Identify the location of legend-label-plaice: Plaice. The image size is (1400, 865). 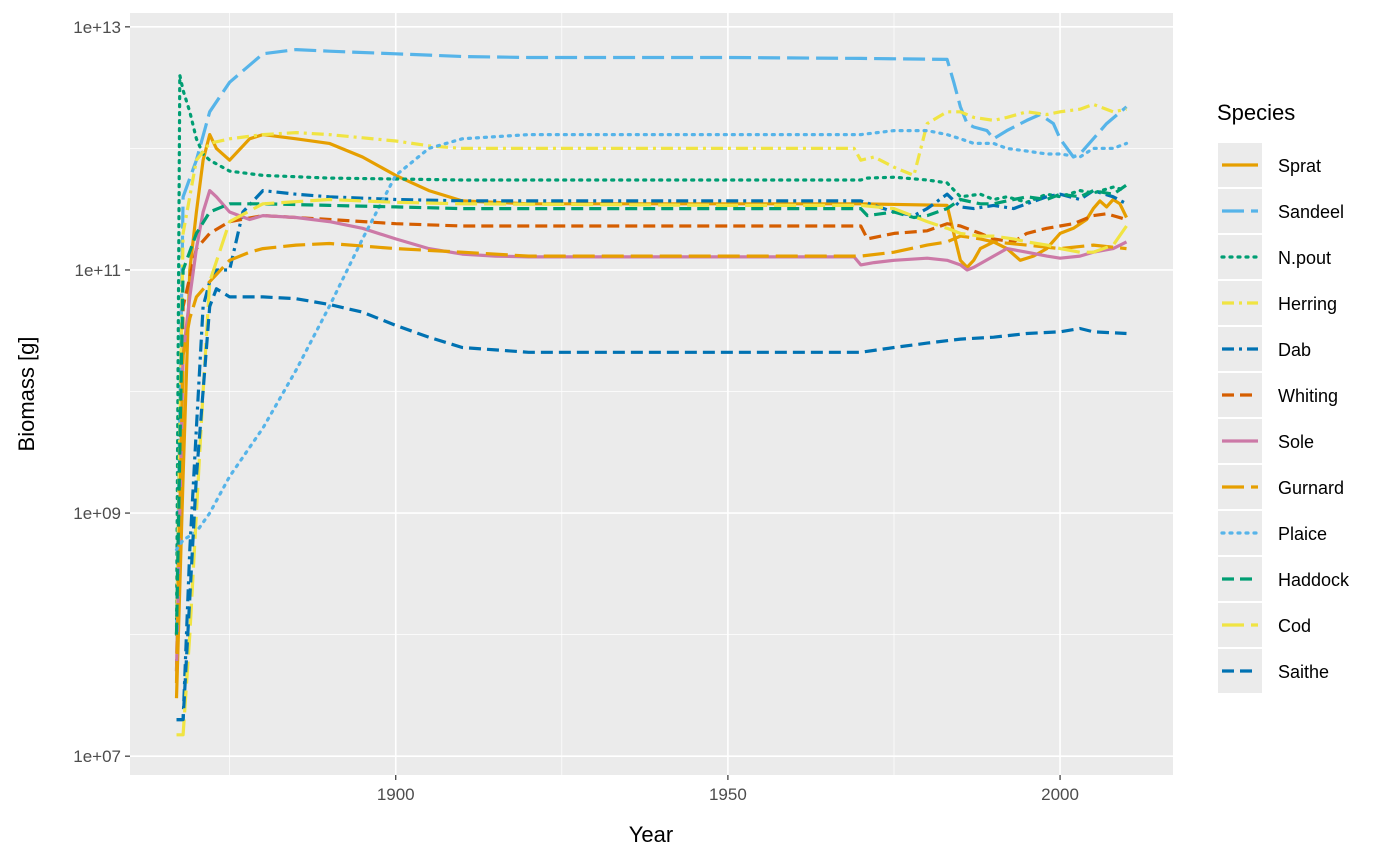
(1302, 534).